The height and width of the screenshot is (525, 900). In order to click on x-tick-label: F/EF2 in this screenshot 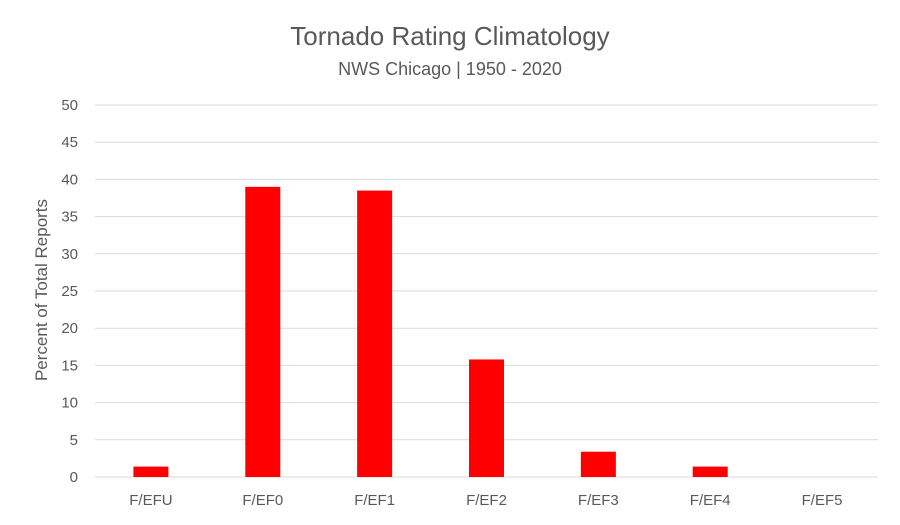, I will do `click(486, 500)`.